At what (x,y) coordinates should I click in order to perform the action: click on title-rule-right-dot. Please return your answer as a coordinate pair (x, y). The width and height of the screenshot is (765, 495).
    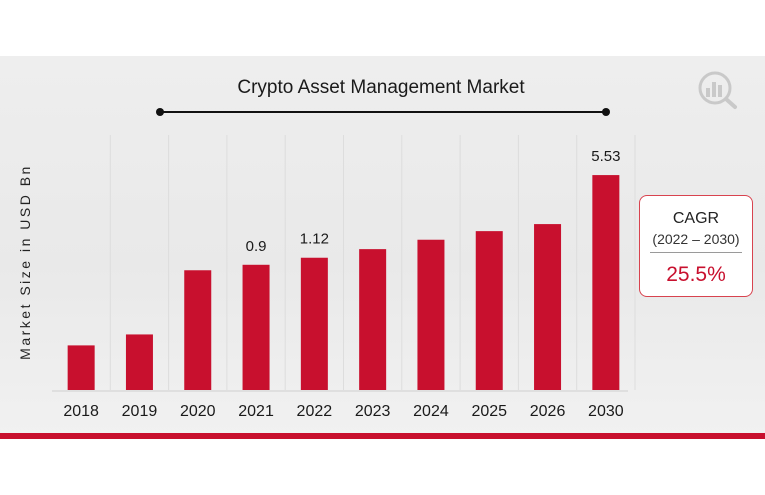
    Looking at the image, I should click on (606, 112).